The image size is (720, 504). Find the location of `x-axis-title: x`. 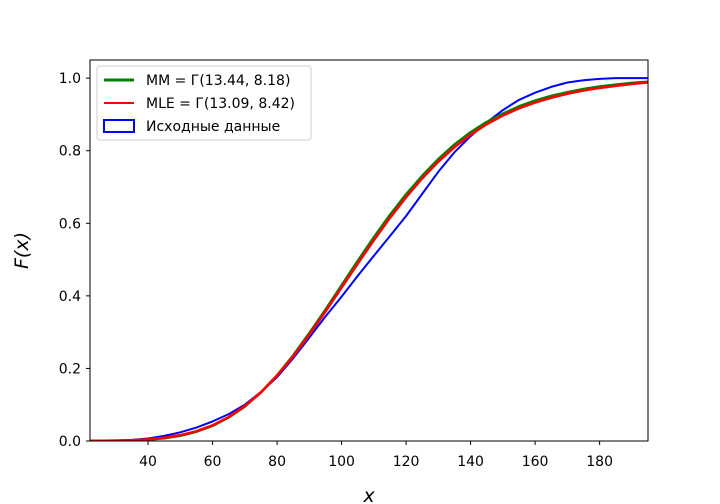

x-axis-title: x is located at coordinates (368, 494).